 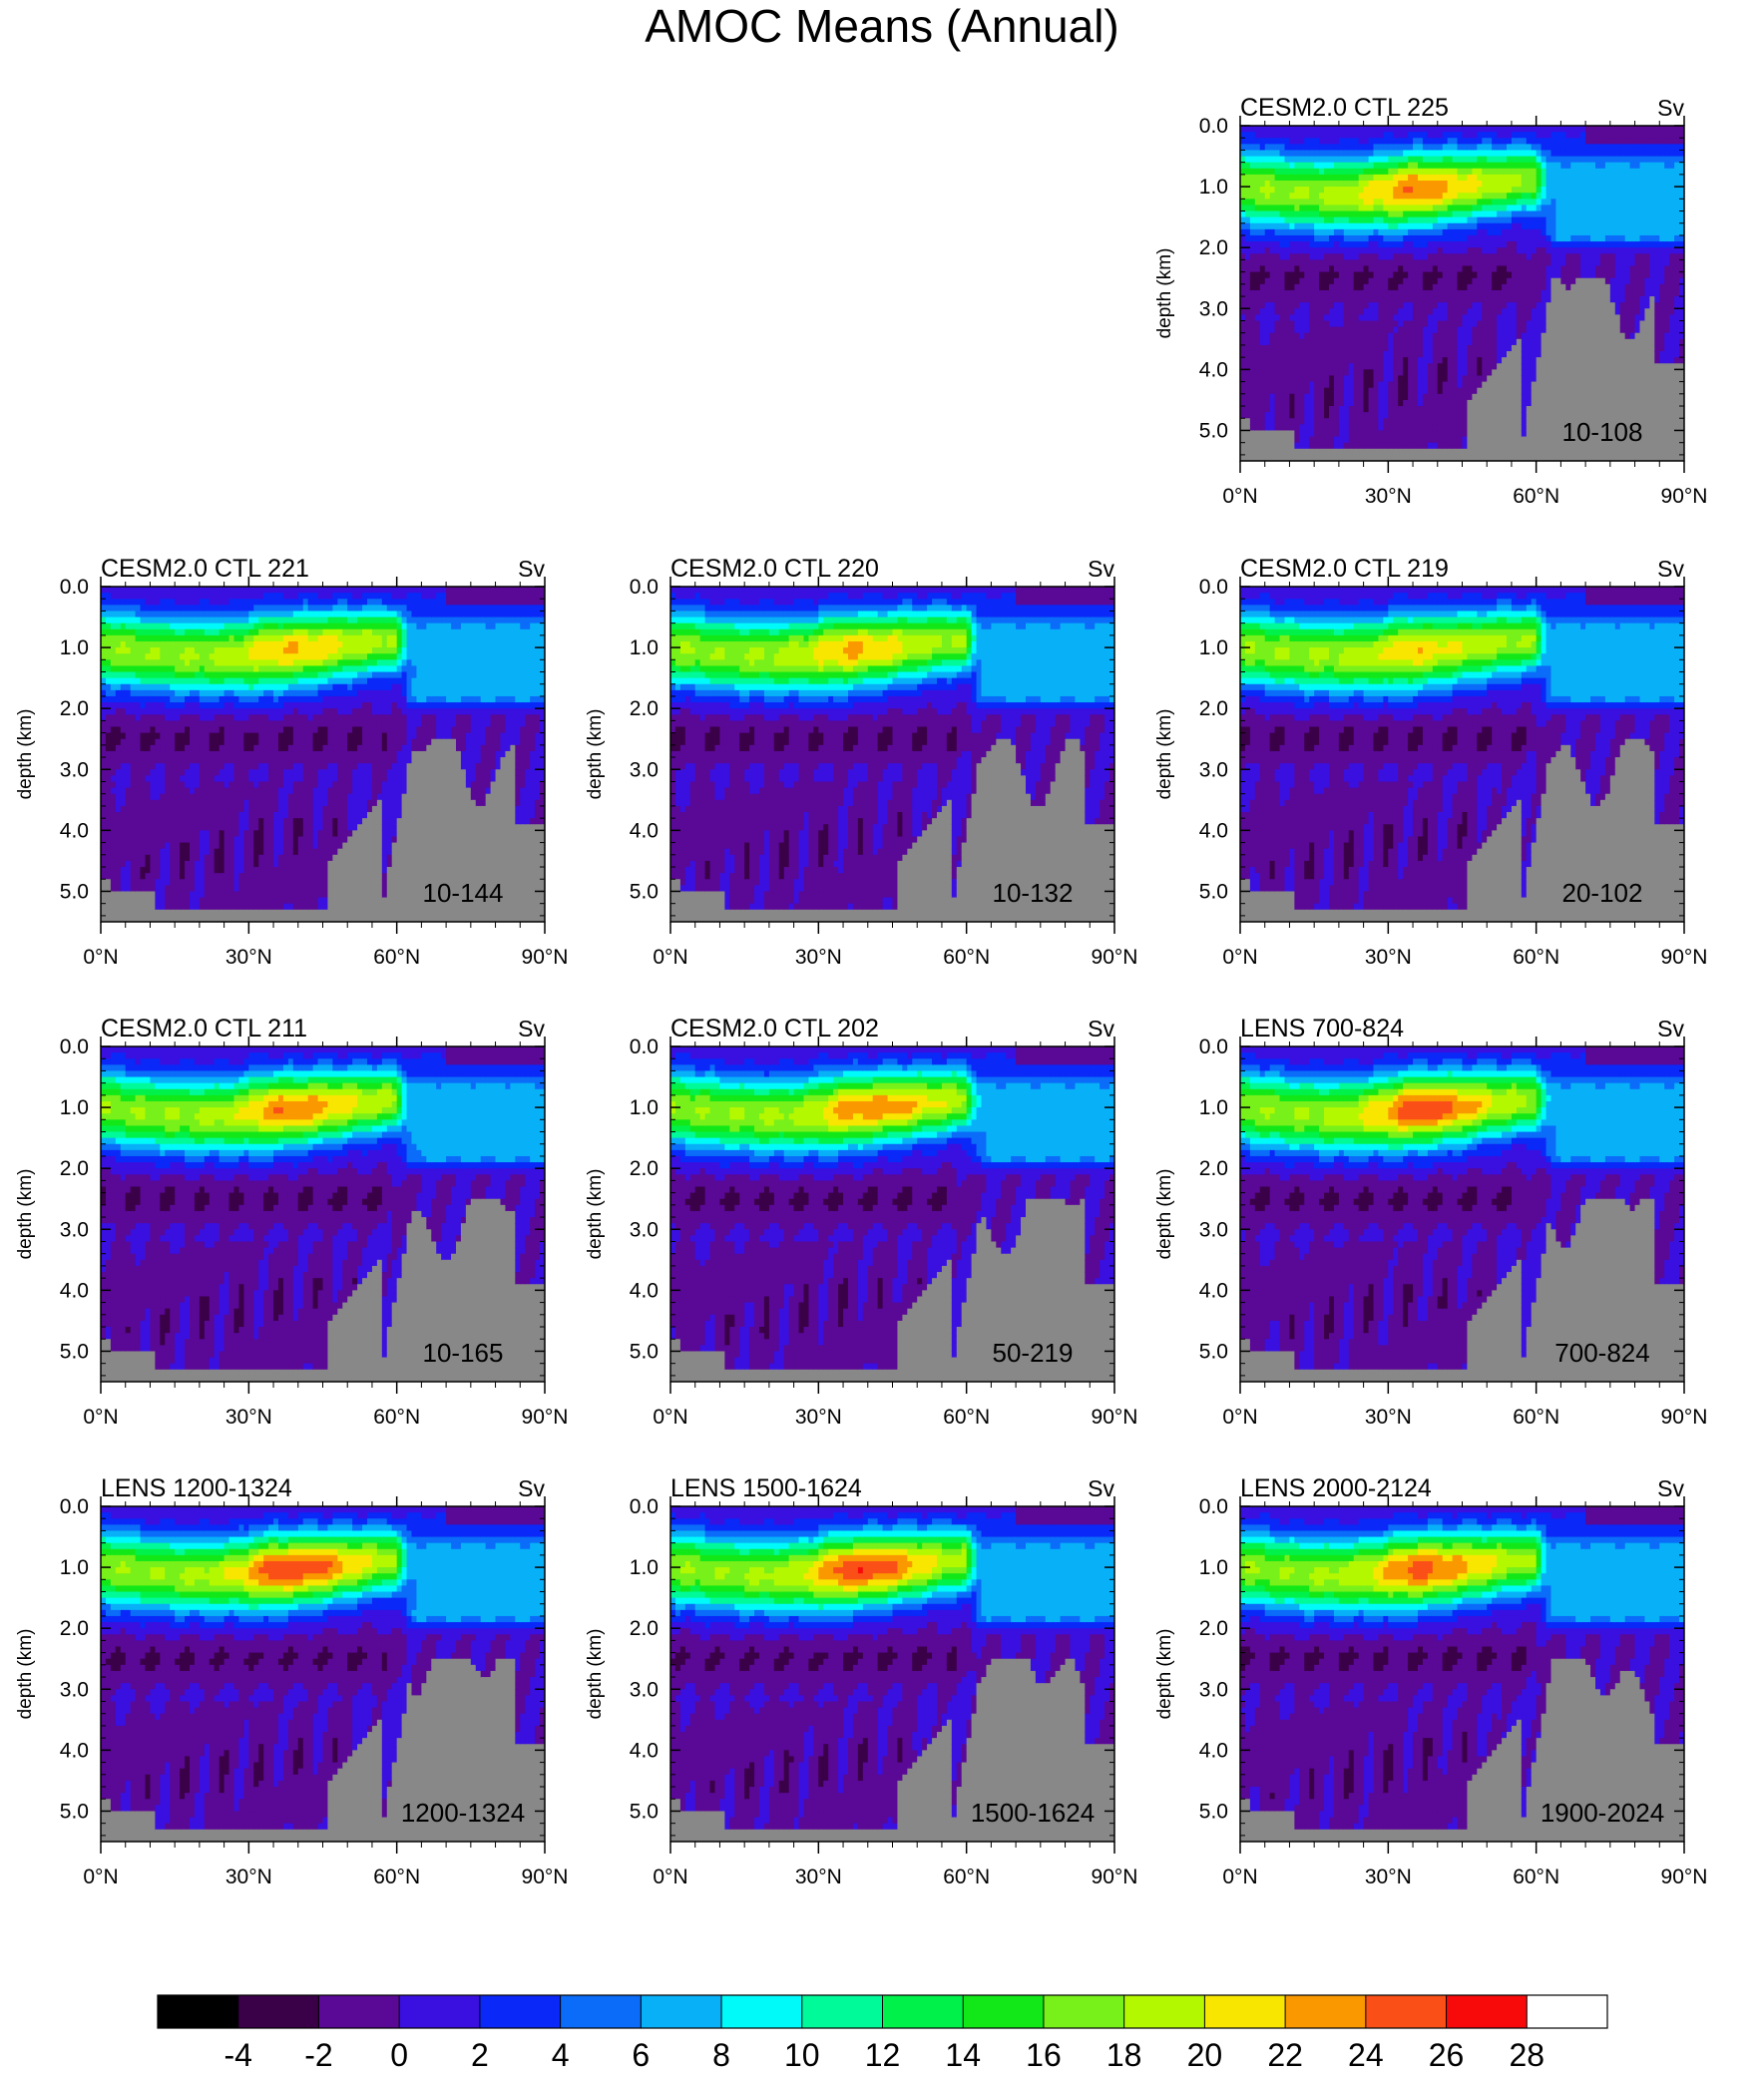 What do you see at coordinates (1213, 187) in the screenshot?
I see `y-tick-label: 1.0` at bounding box center [1213, 187].